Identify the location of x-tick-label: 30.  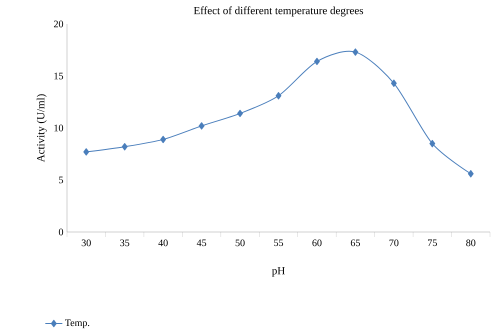
(86, 243).